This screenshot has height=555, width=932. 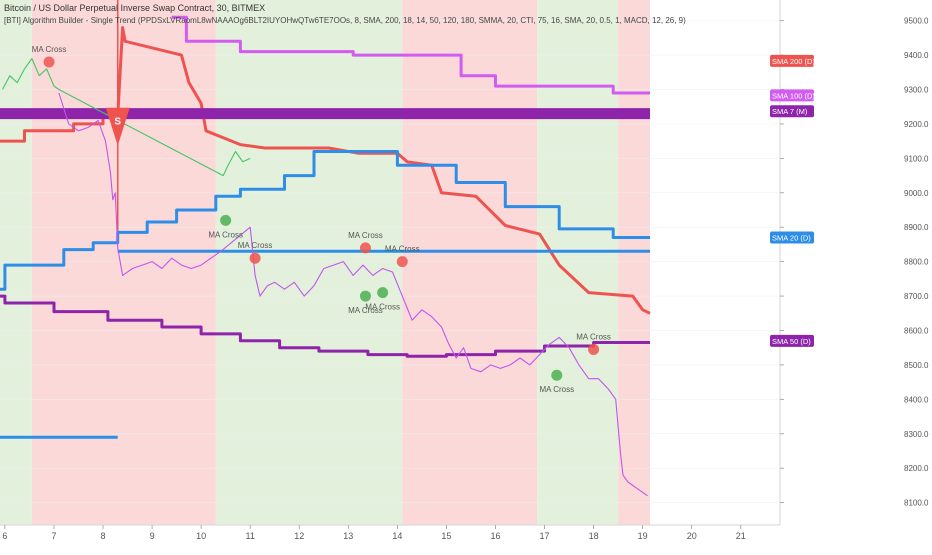 I want to click on x-tick-label: 20, so click(x=692, y=536).